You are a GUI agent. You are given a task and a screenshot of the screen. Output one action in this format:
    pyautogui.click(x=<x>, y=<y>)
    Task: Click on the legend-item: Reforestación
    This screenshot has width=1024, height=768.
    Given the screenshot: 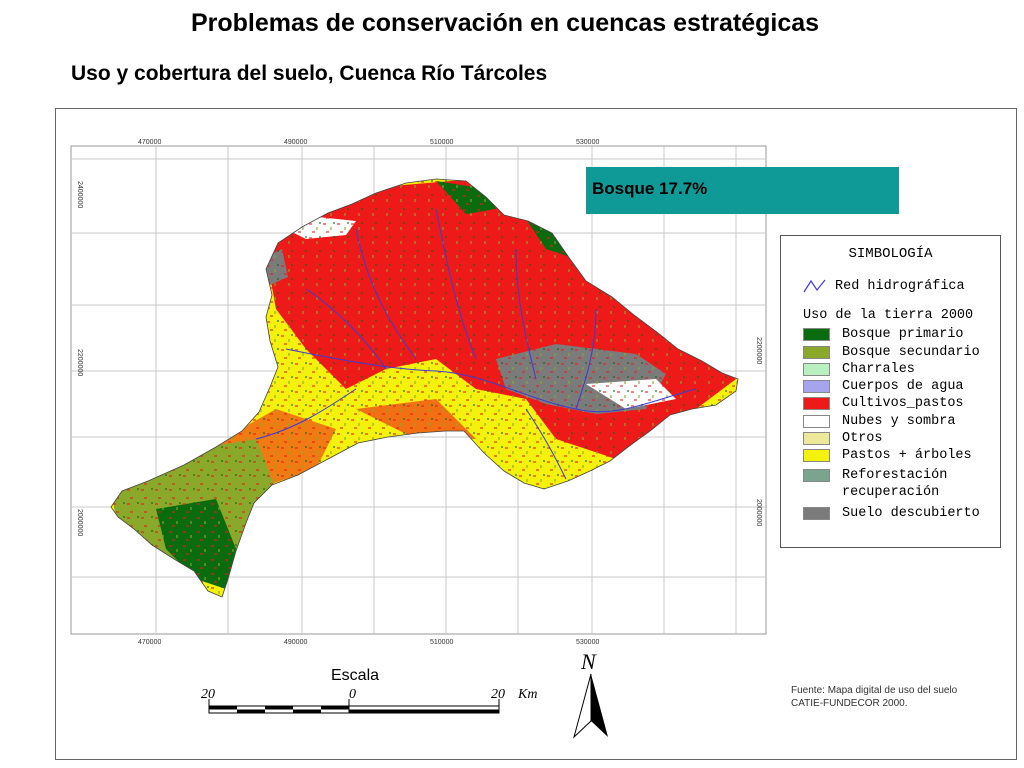 What is the action you would take?
    pyautogui.click(x=875, y=475)
    